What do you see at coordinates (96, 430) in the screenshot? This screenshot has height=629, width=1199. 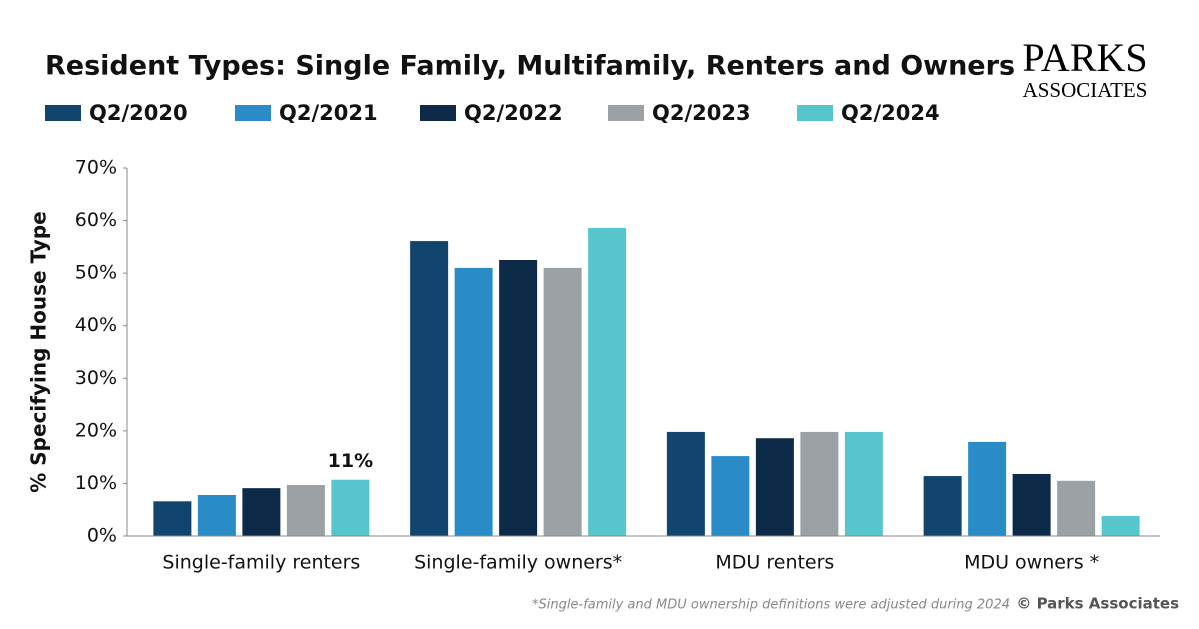 I see `y-tick-label: 20%` at bounding box center [96, 430].